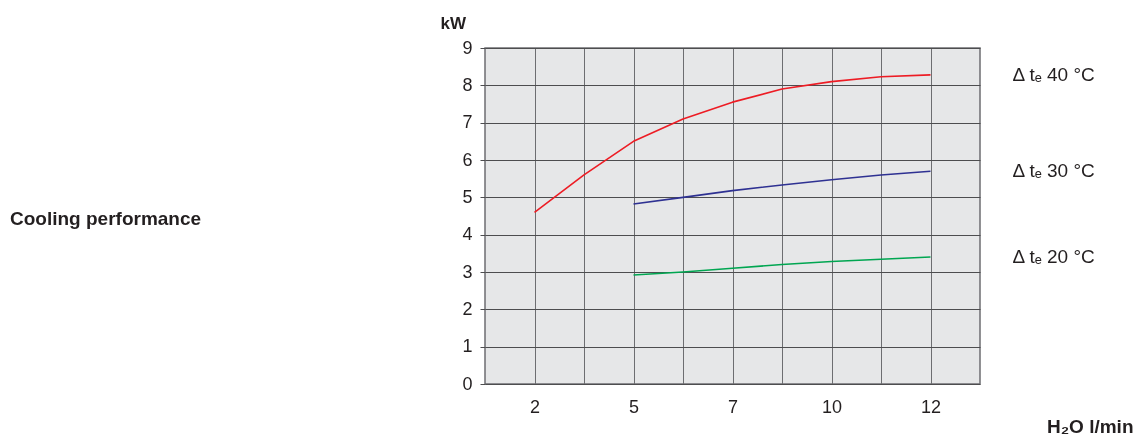  Describe the element at coordinates (634, 406) in the screenshot. I see `x-tick-label: 5` at that location.